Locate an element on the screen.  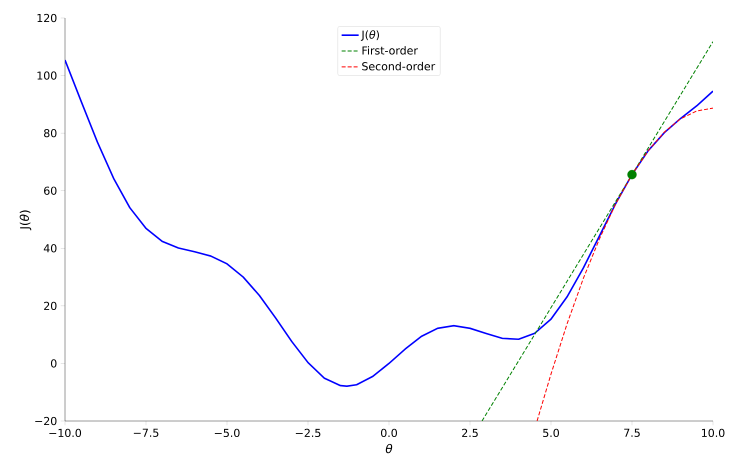
x-tick-label: 10.0 is located at coordinates (713, 433).